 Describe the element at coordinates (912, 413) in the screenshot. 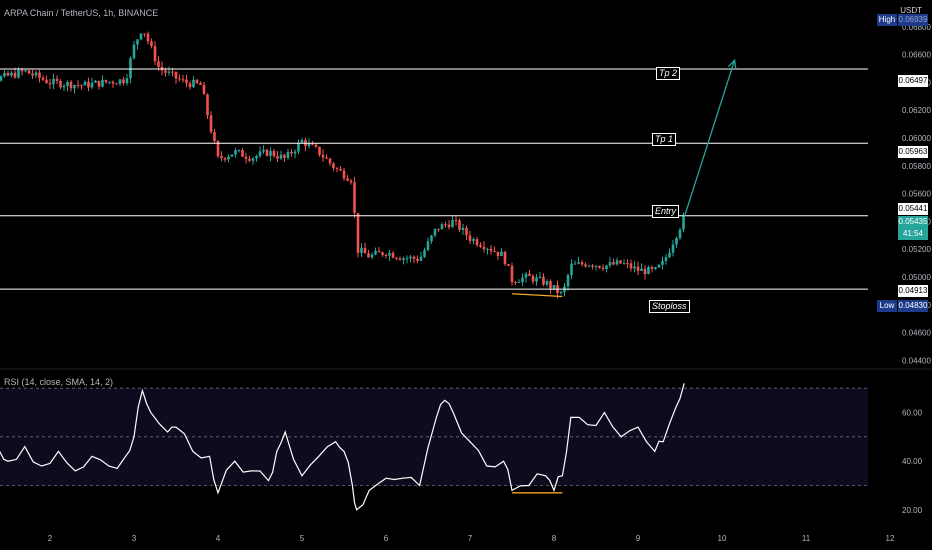

I see `rsi-axis-tick: 60.00` at that location.